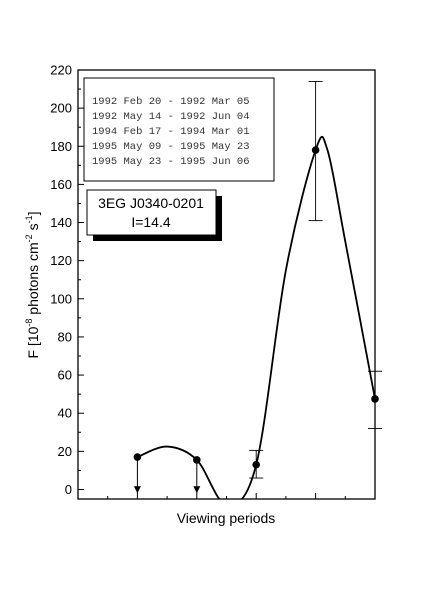  Describe the element at coordinates (61, 298) in the screenshot. I see `y-tick-label: 100` at that location.